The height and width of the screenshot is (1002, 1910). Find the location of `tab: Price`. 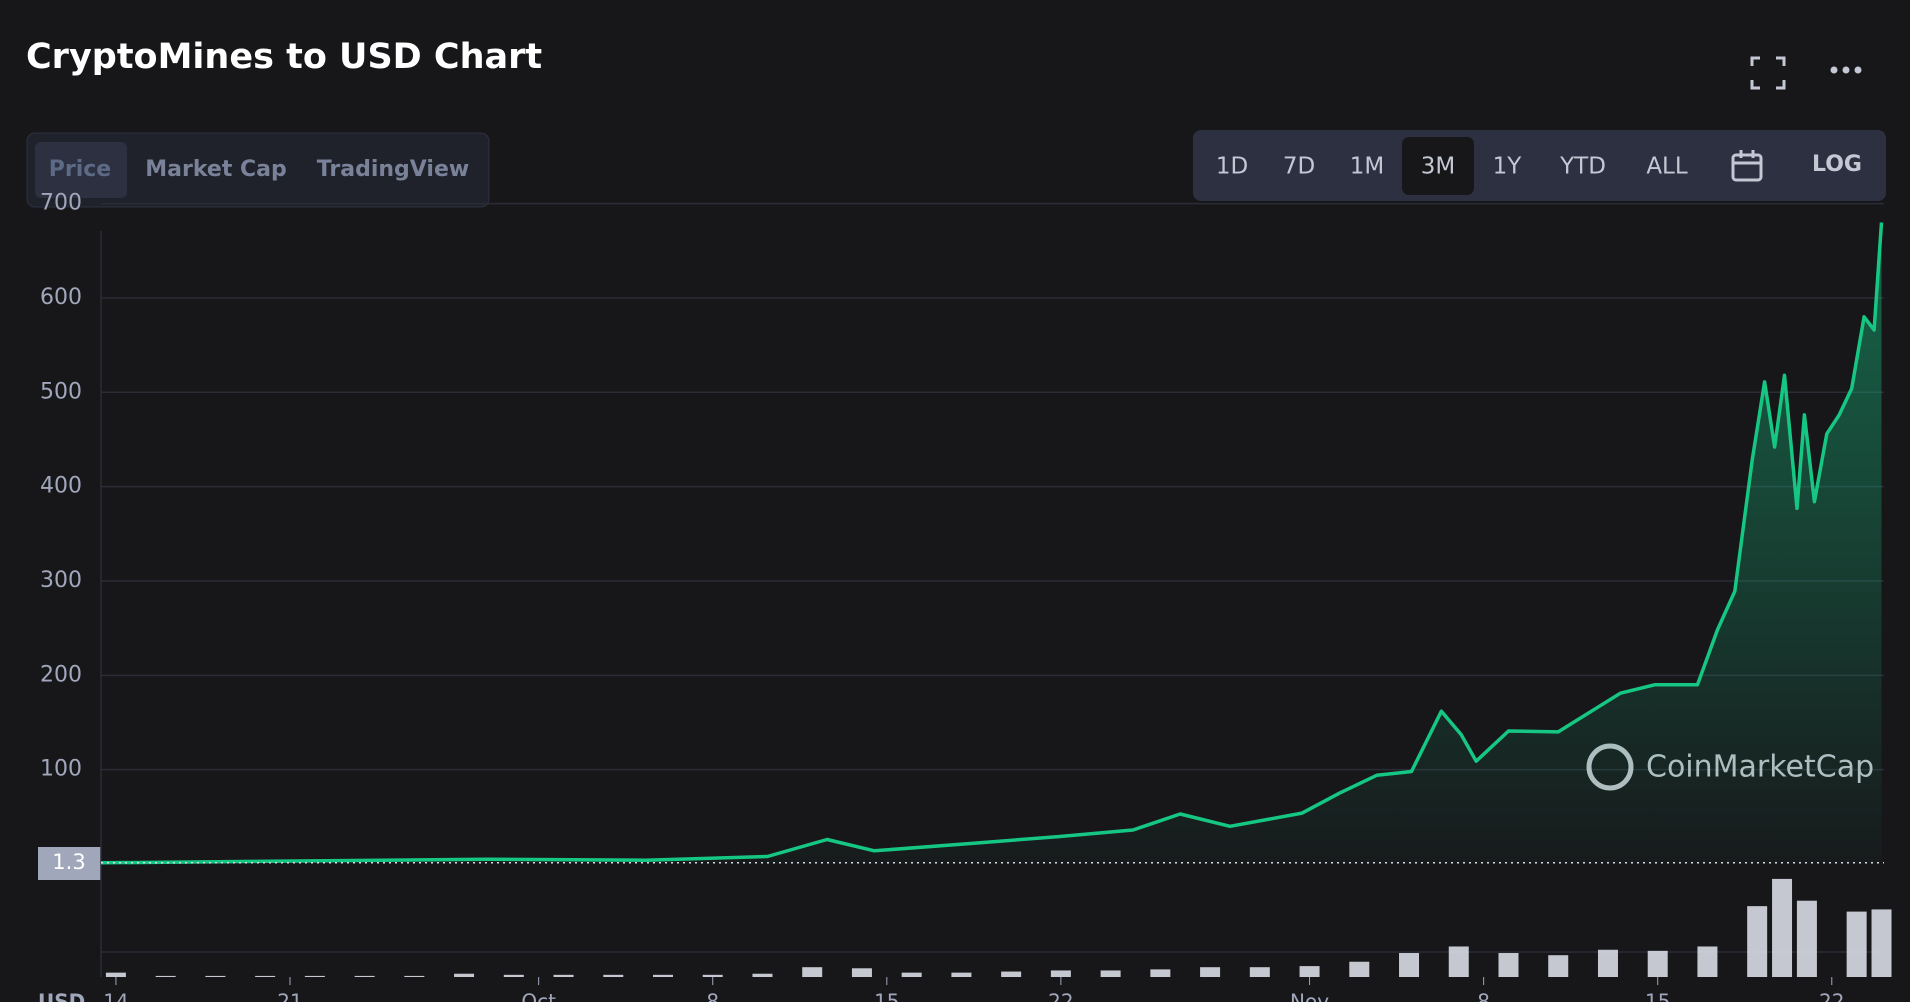

tab: Price is located at coordinates (80, 169).